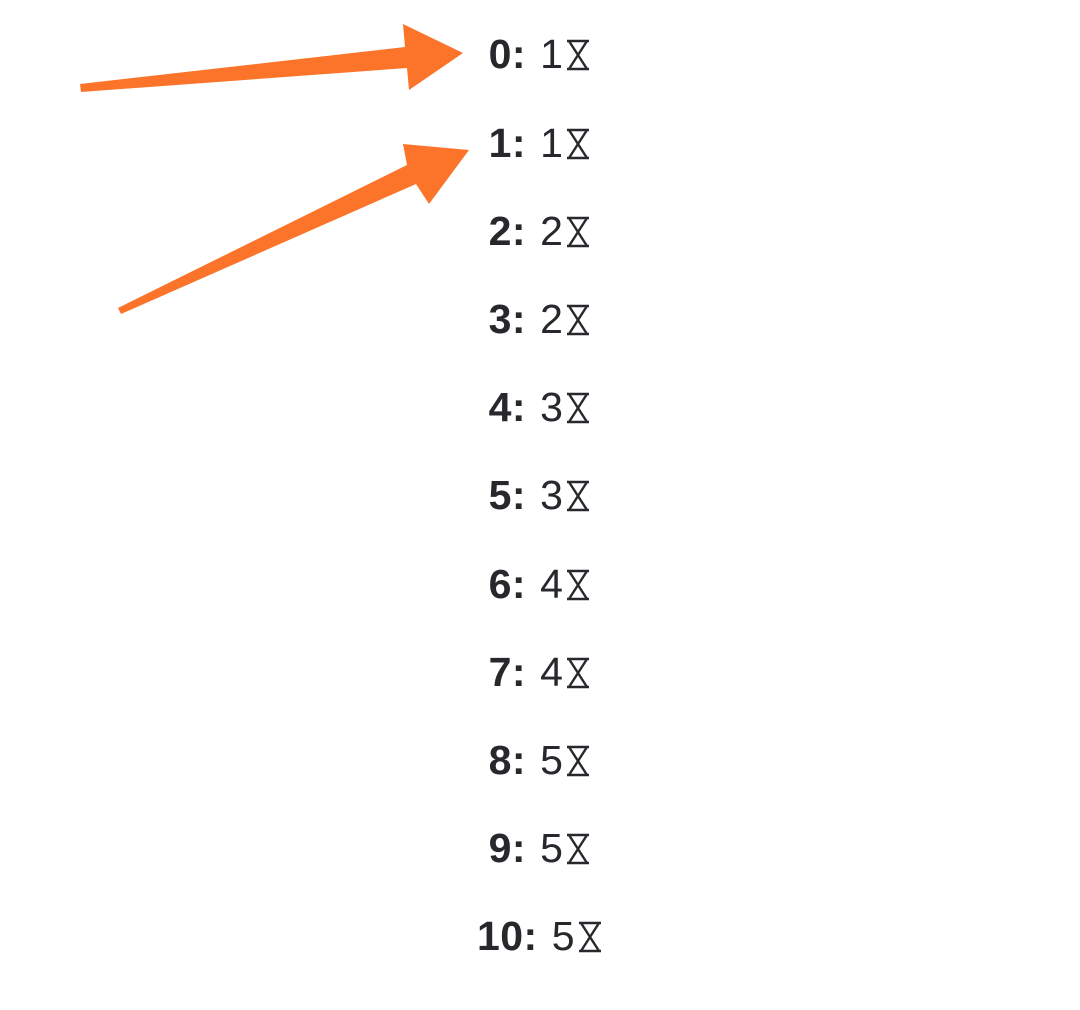  Describe the element at coordinates (507, 494) in the screenshot. I see `row-key: 5:` at that location.